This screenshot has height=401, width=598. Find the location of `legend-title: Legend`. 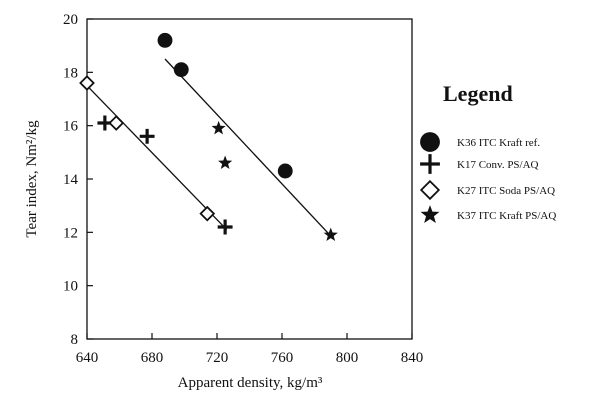

legend-title: Legend is located at coordinates (478, 93).